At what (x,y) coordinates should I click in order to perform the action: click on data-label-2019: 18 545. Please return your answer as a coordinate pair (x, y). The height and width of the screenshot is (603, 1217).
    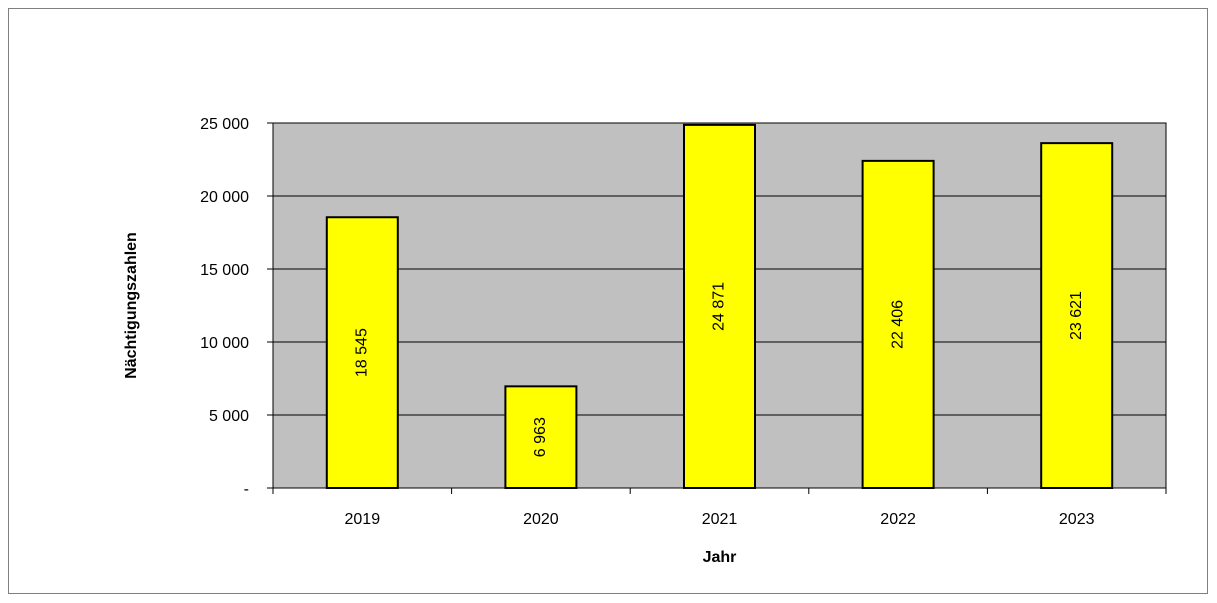
    Looking at the image, I should click on (362, 352).